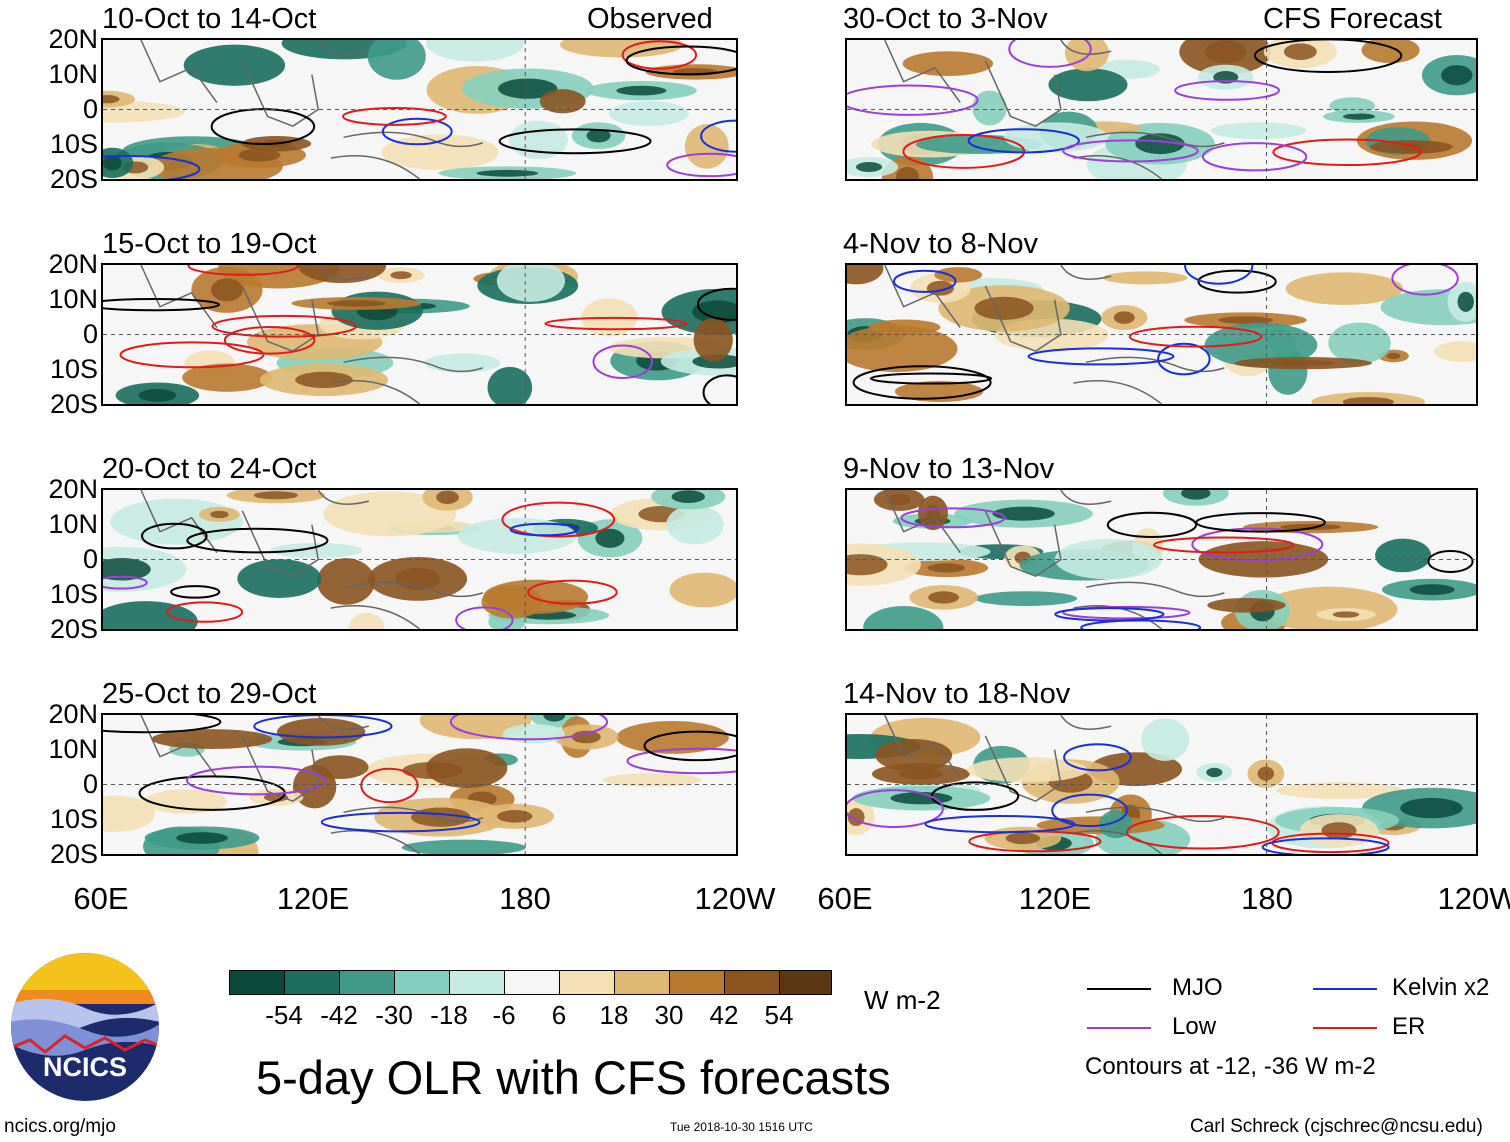 Image resolution: width=1510 pixels, height=1142 pixels. Describe the element at coordinates (1194, 1026) in the screenshot. I see `legend-label-low: Low` at that location.